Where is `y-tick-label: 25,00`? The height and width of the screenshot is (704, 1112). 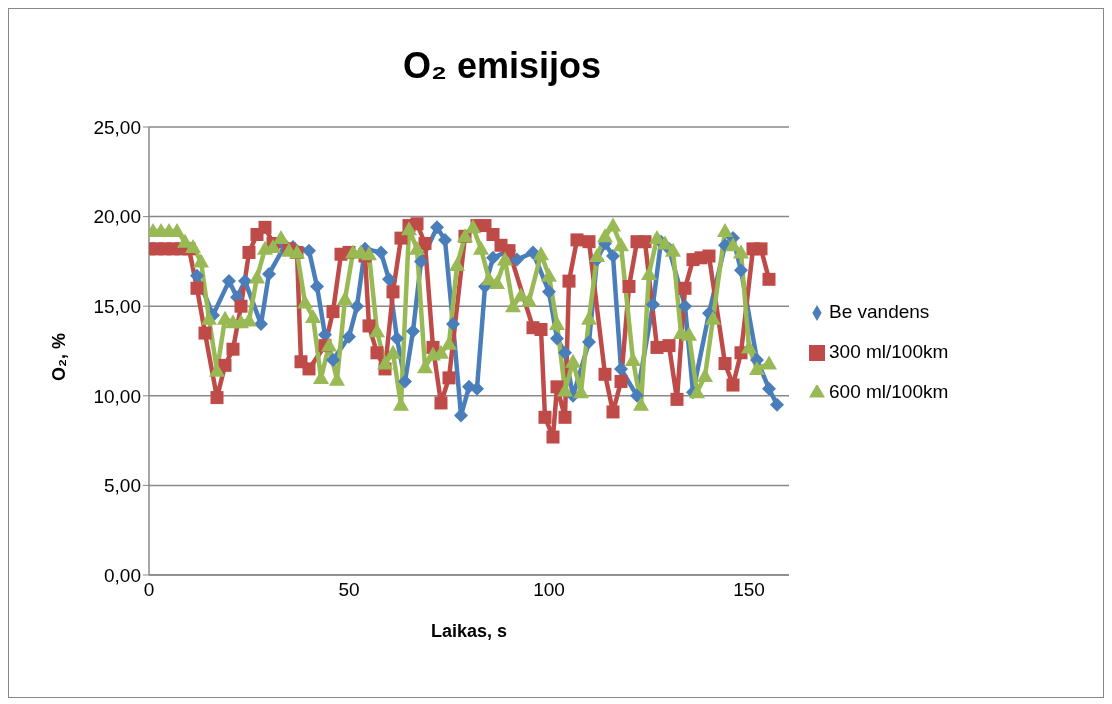
y-tick-label: 25,00 is located at coordinates (117, 127).